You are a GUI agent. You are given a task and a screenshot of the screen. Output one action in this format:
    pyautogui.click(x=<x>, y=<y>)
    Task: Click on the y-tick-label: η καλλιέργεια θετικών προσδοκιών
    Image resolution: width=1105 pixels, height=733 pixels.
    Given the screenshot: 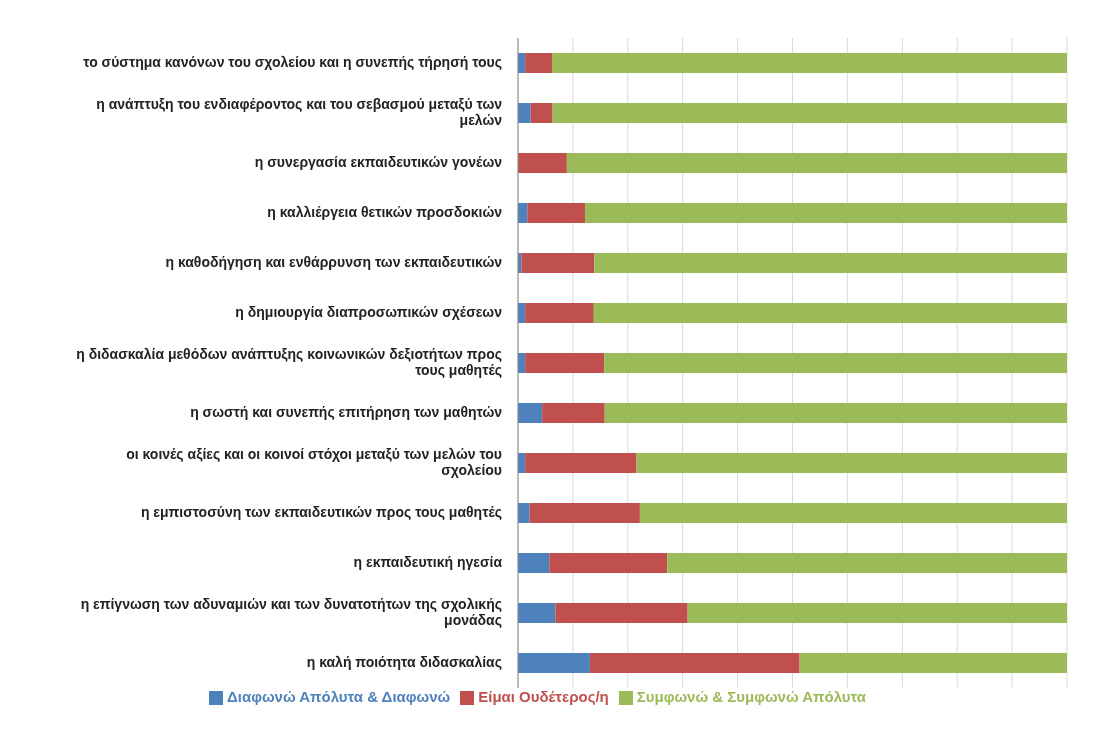 What is the action you would take?
    pyautogui.click(x=385, y=211)
    